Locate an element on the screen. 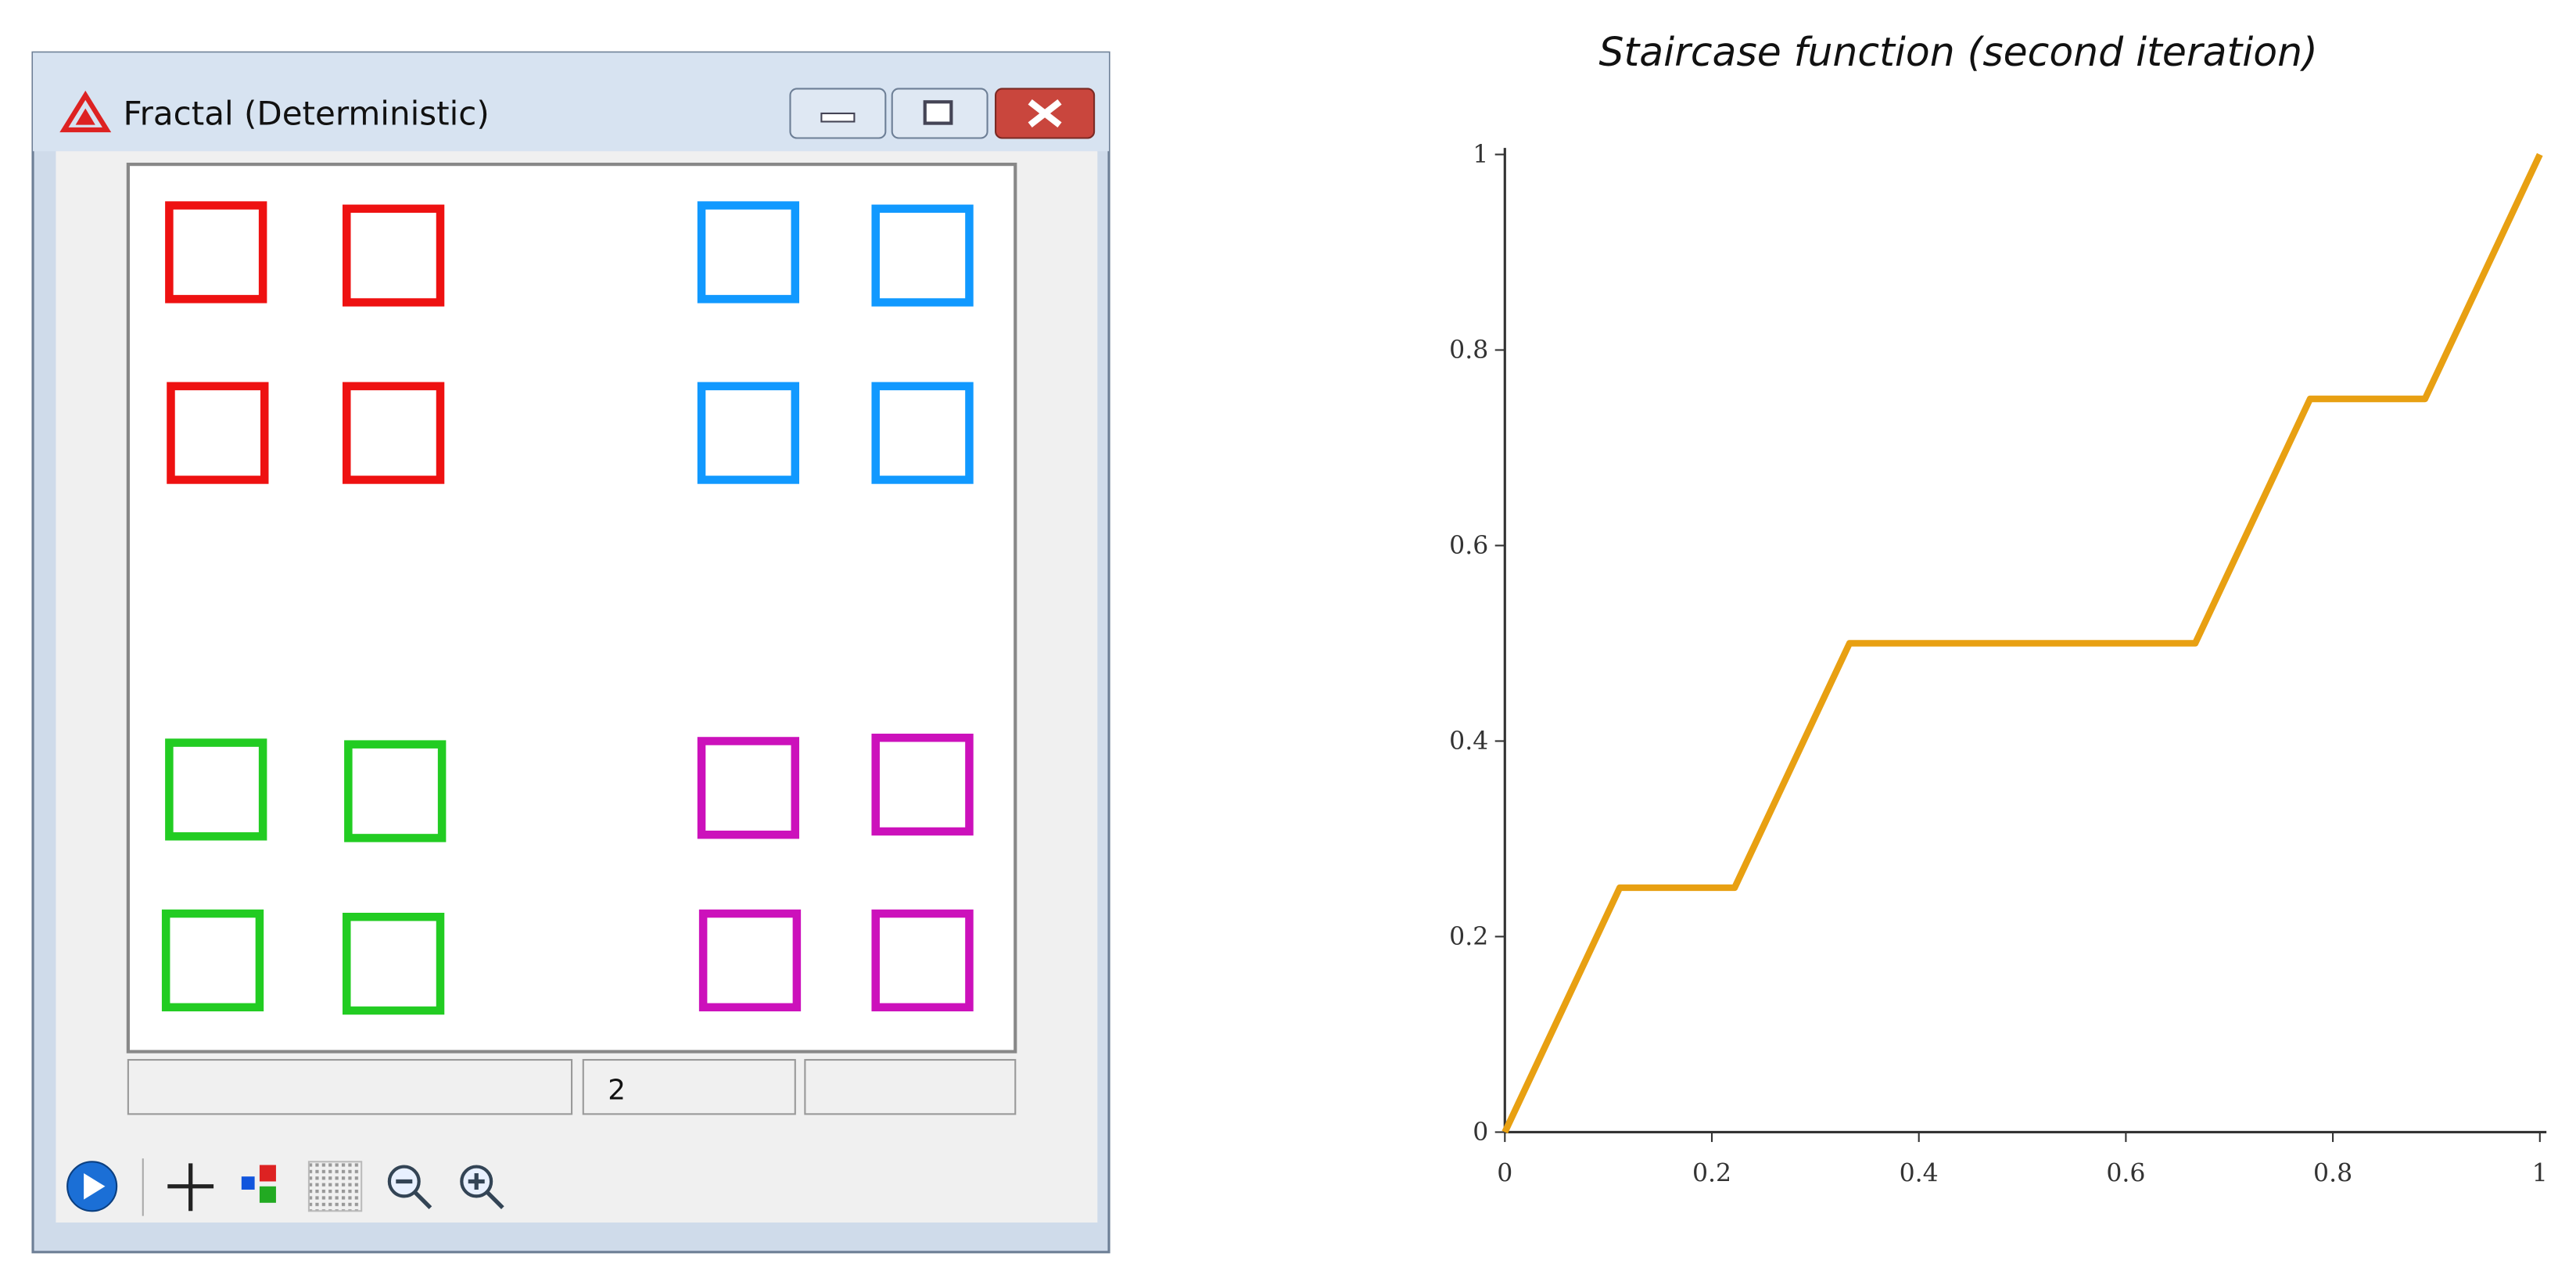  app-icon is located at coordinates (86, 112).